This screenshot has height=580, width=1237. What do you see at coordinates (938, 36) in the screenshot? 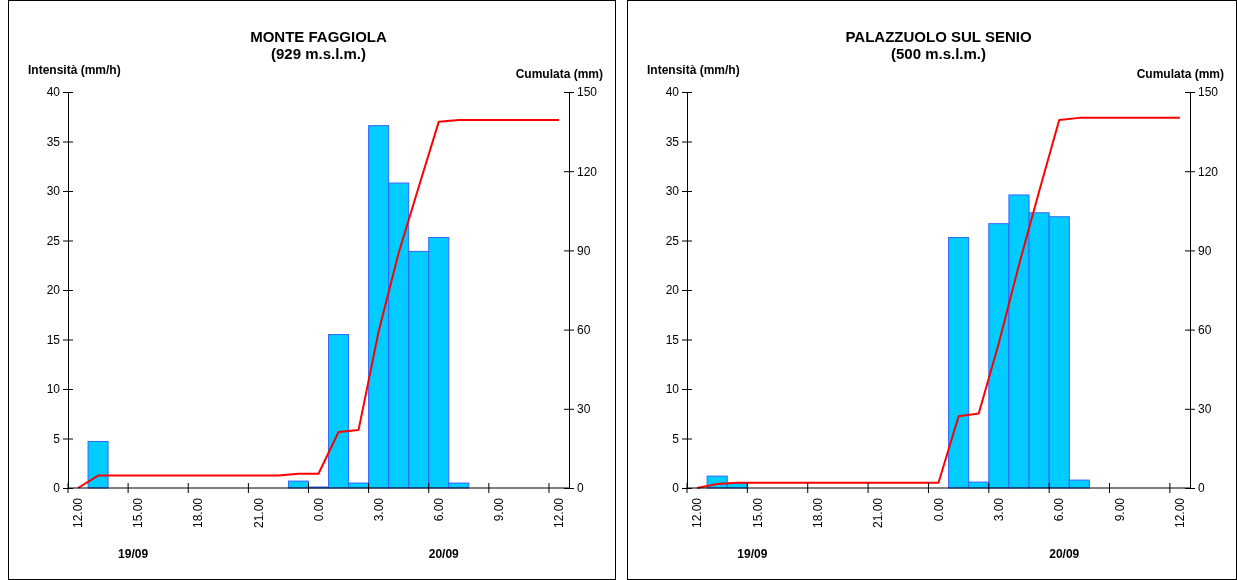
I see `chart-title: PALAZZUOLO SUL SENIO` at bounding box center [938, 36].